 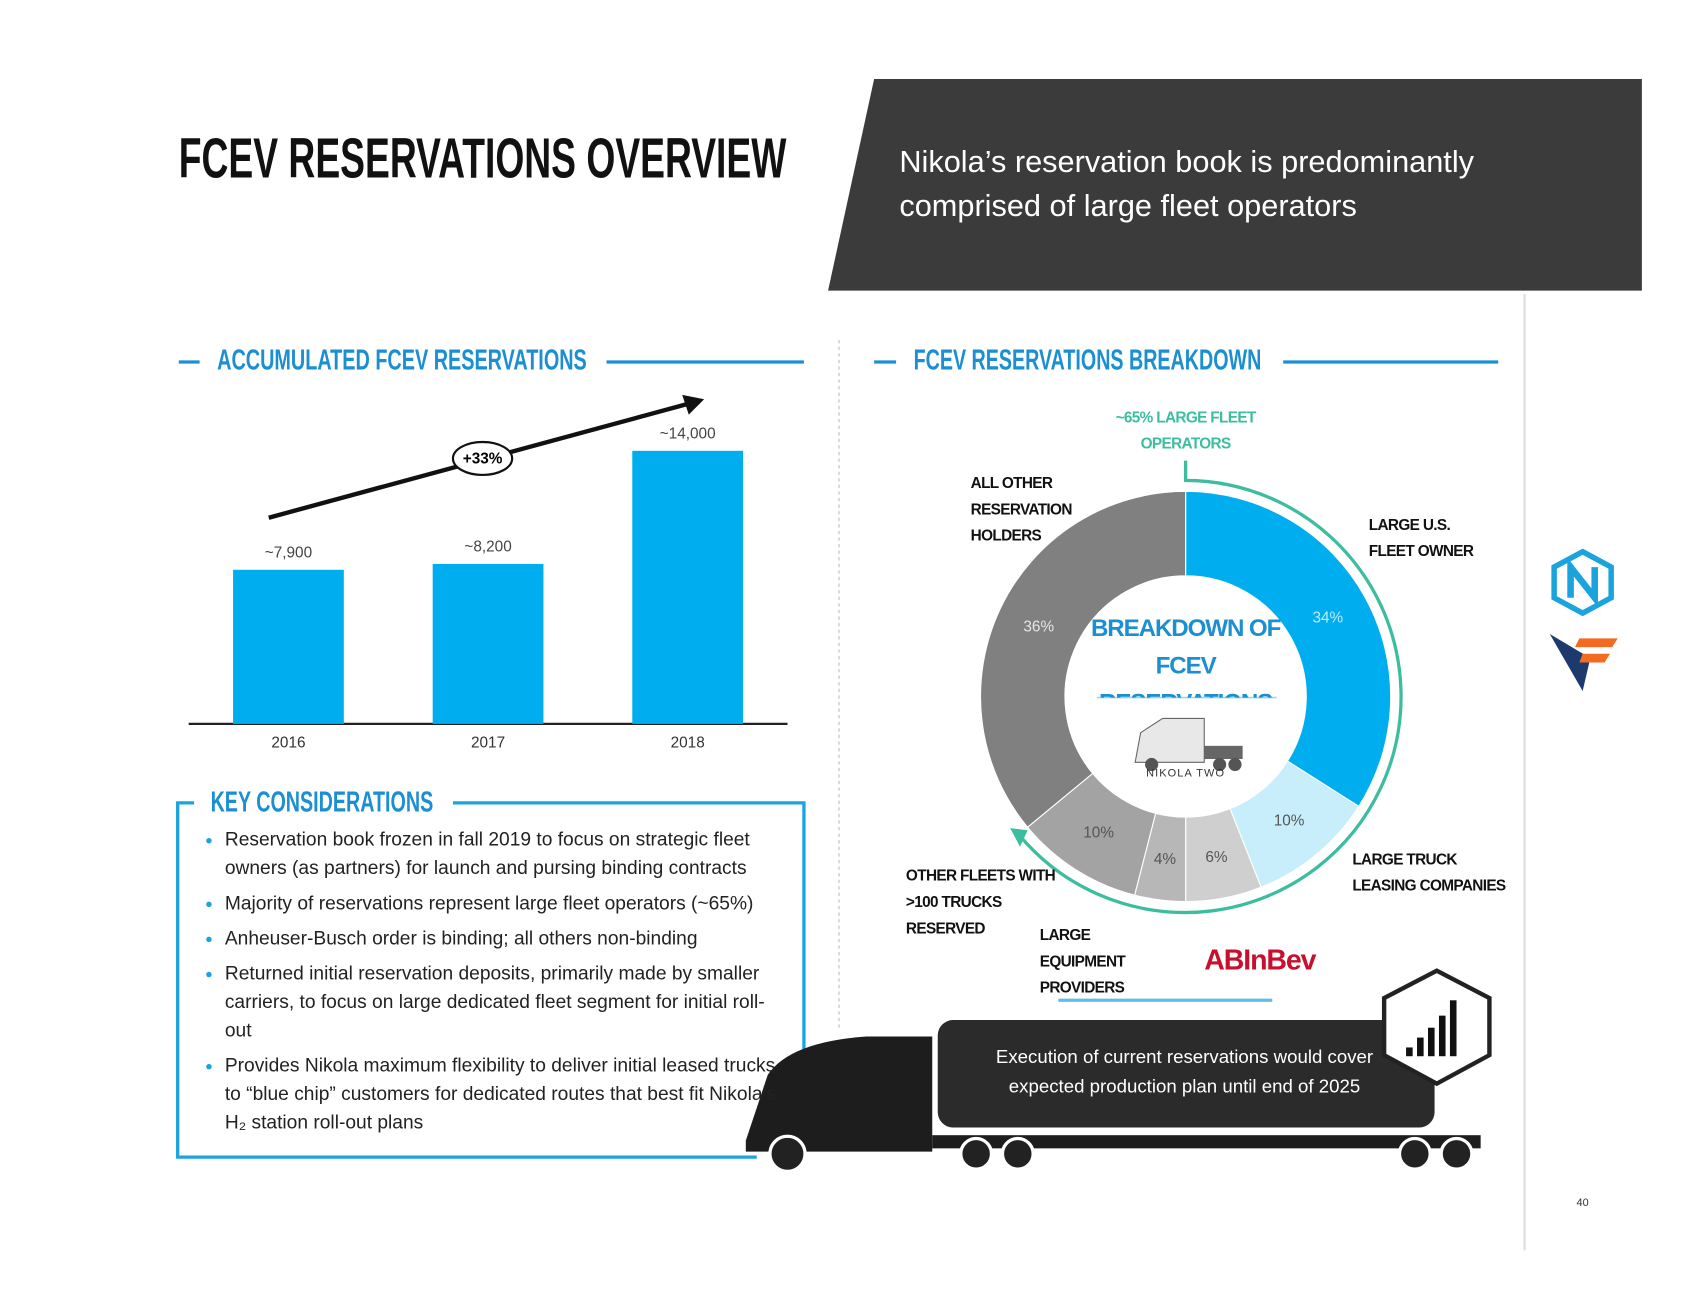 I want to click on text-box: BREAKDOWN OF FCEV RESERVATIONS, so click(x=1185, y=655).